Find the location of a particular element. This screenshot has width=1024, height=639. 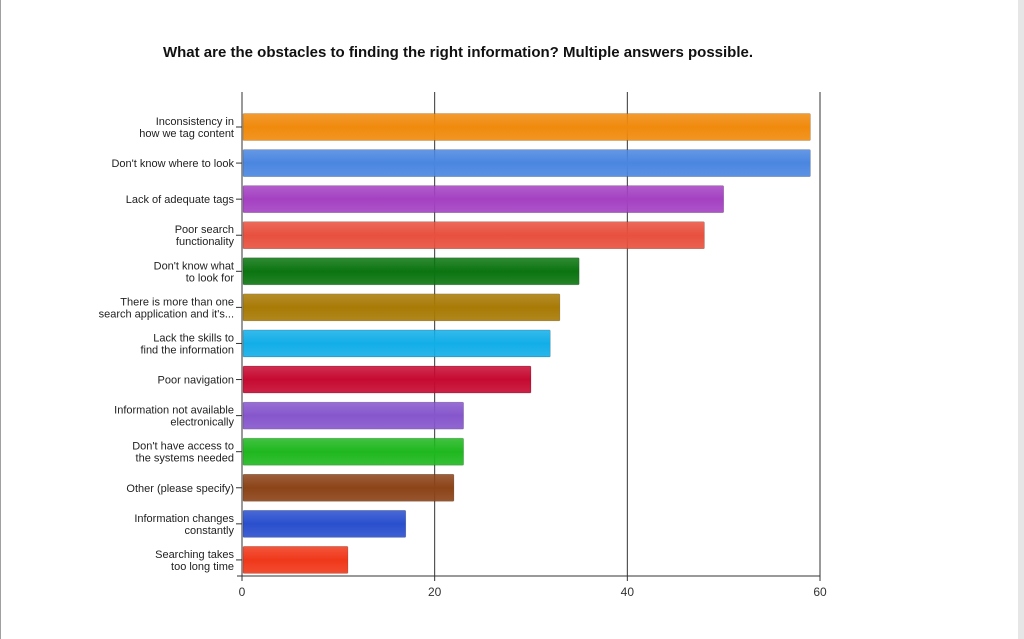

x-tick-label: 20 is located at coordinates (435, 592).